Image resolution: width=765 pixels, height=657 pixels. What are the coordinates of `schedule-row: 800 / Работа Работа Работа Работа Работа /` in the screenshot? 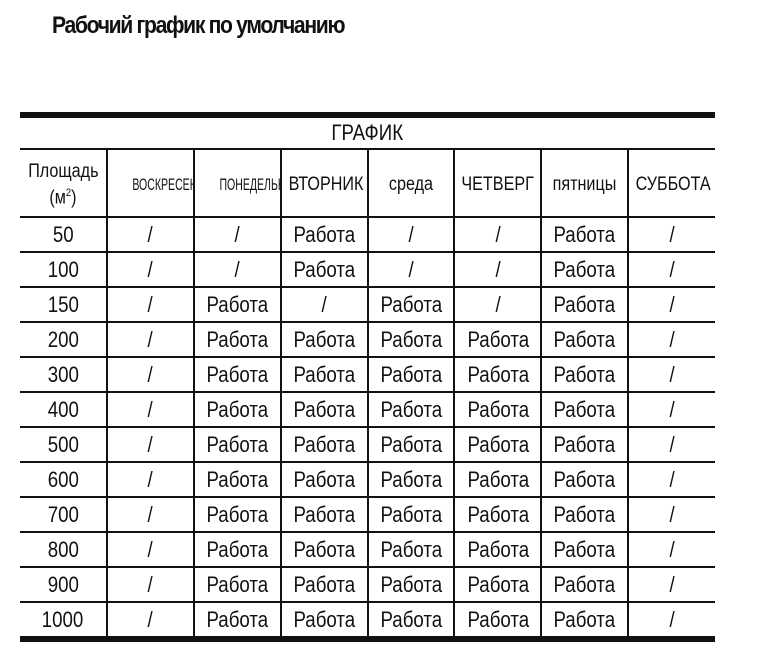 It's located at (367, 549).